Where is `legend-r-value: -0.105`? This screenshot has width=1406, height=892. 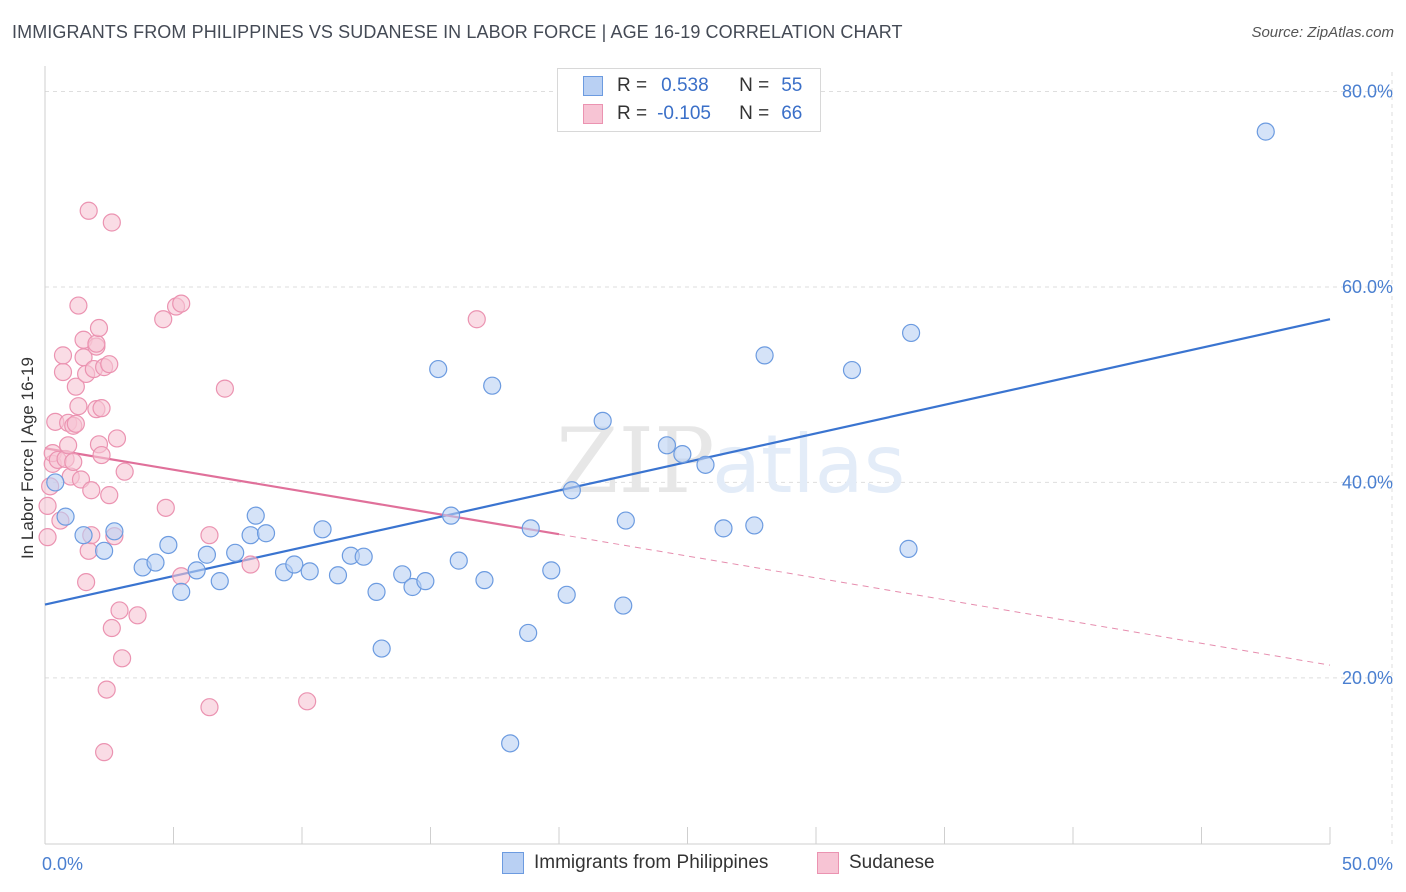
legend-r-value: -0.105 is located at coordinates (684, 113).